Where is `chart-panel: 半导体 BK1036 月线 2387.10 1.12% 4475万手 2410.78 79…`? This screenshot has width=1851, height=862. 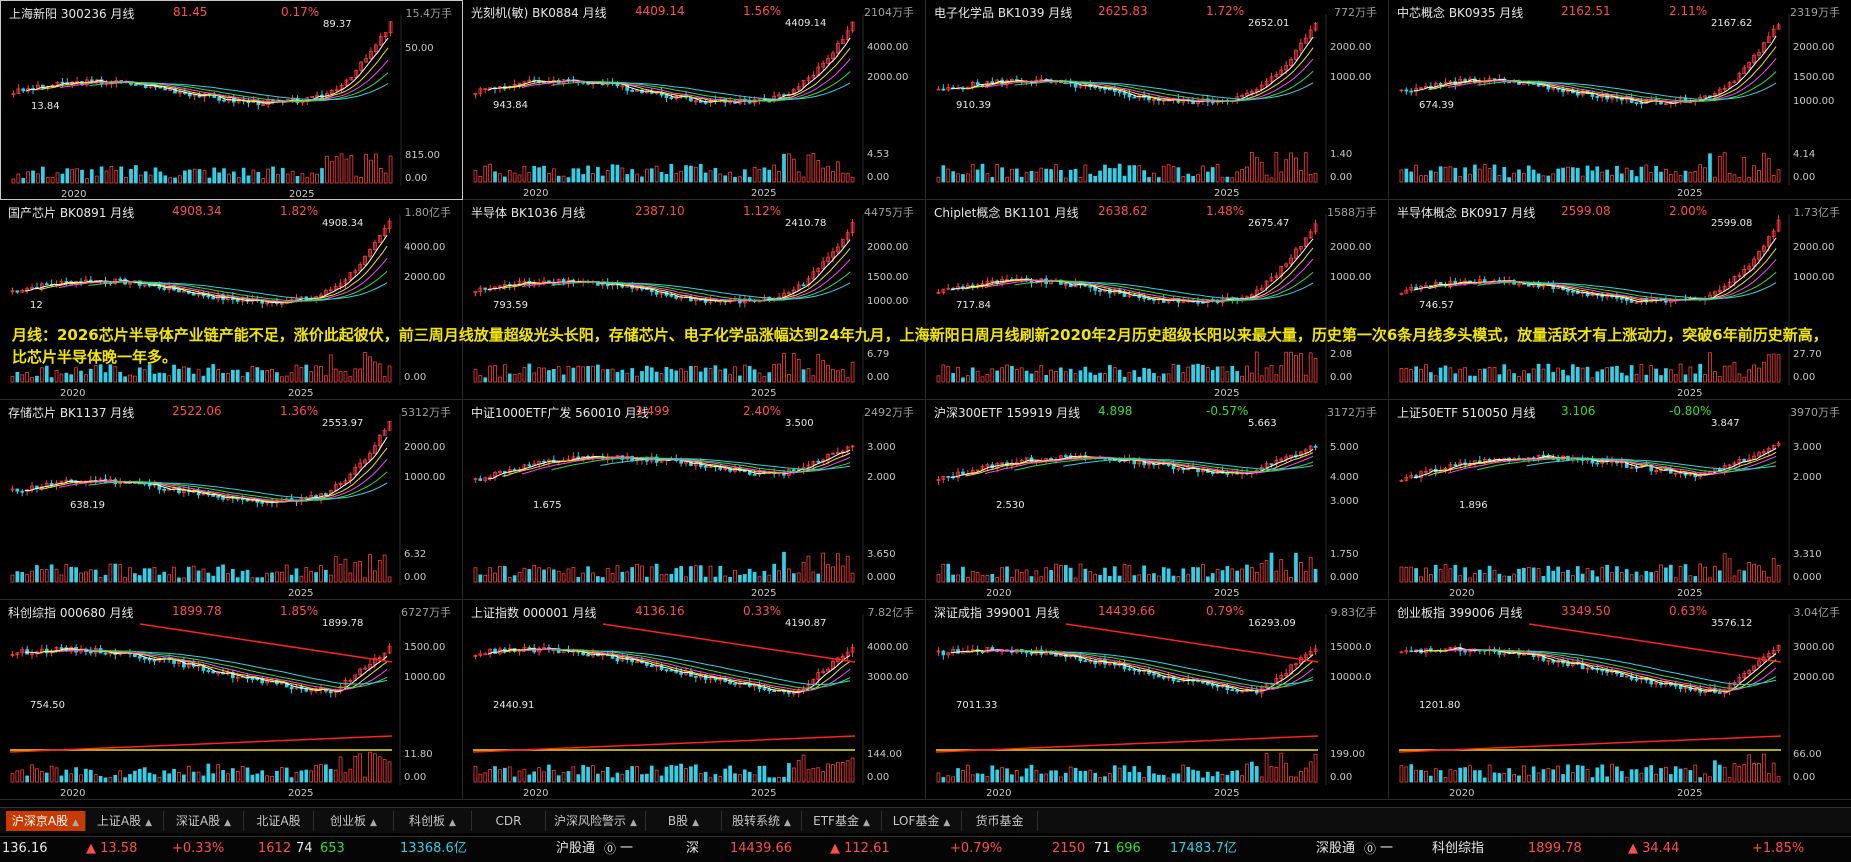
chart-panel: 半导体 BK1036 月线 2387.10 1.12% 4475万手 2410.78 79… is located at coordinates (694, 300).